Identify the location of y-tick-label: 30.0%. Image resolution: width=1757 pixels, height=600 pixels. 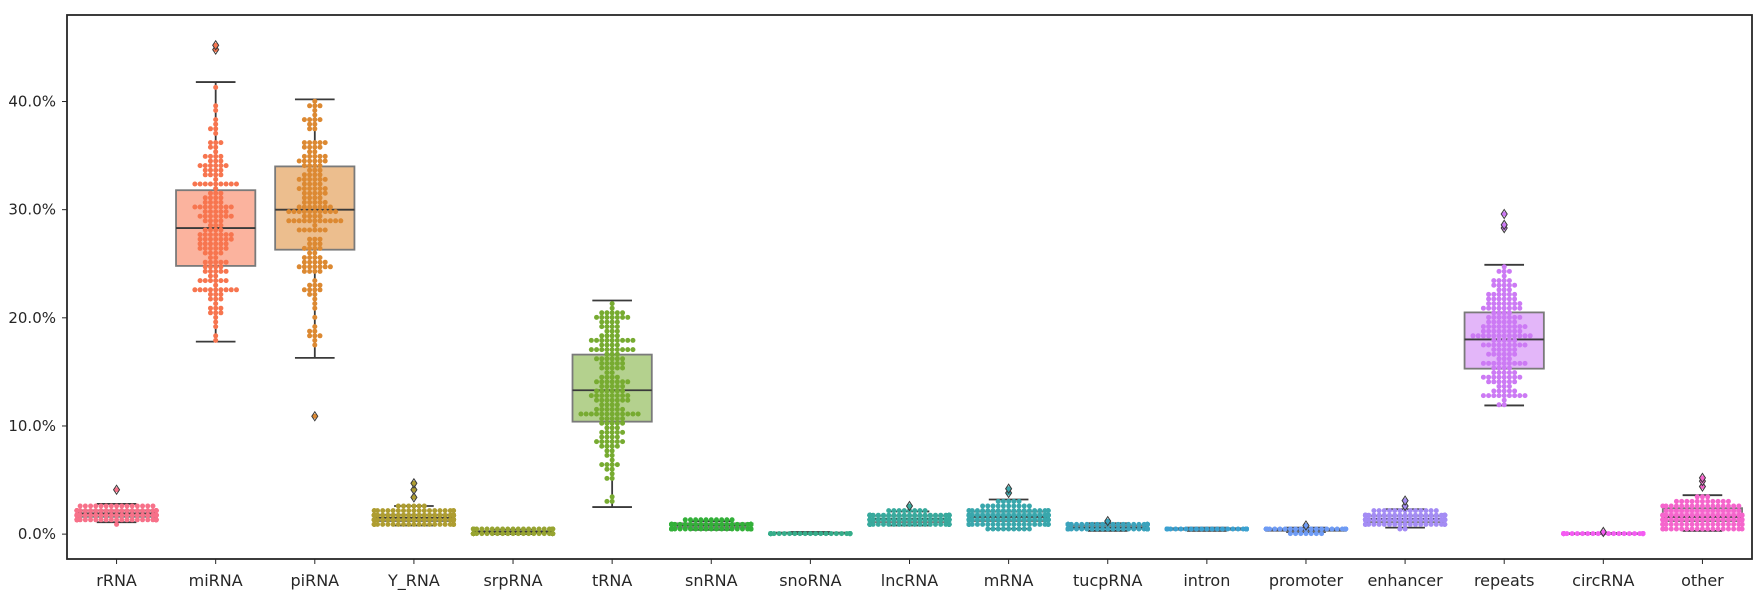
(32, 210).